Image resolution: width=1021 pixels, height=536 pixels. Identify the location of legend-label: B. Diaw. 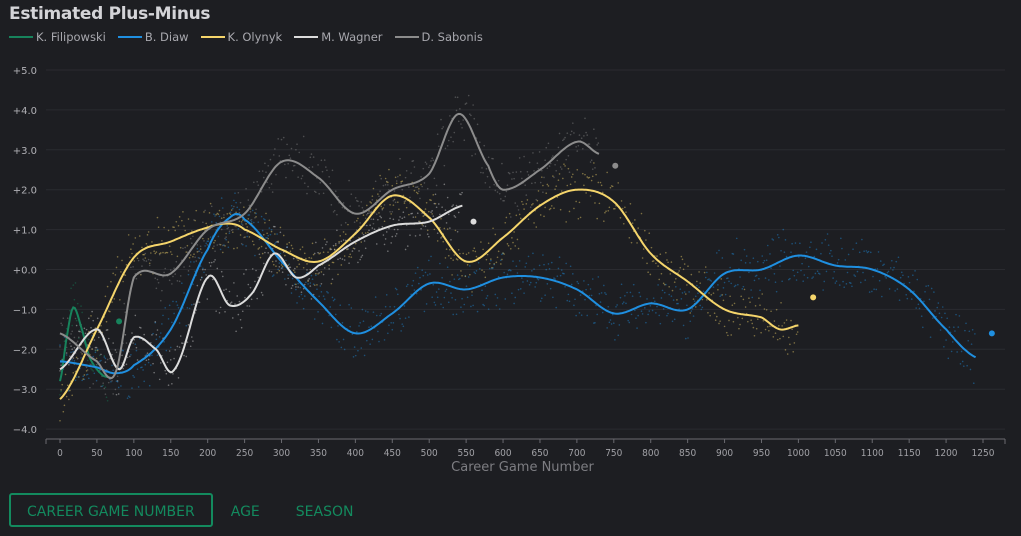
(166, 37).